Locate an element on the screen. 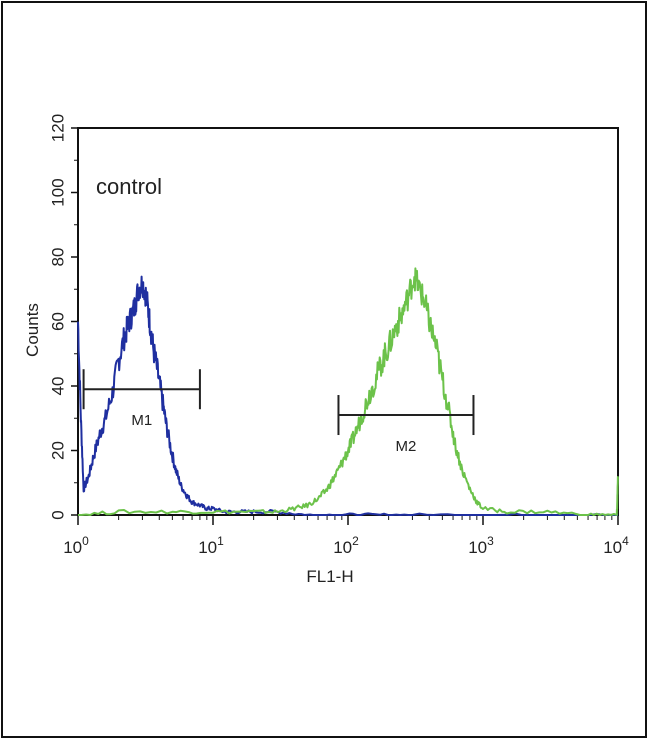 Image resolution: width=650 pixels, height=741 pixels. y-tick-label-120: 120 is located at coordinates (58, 128).